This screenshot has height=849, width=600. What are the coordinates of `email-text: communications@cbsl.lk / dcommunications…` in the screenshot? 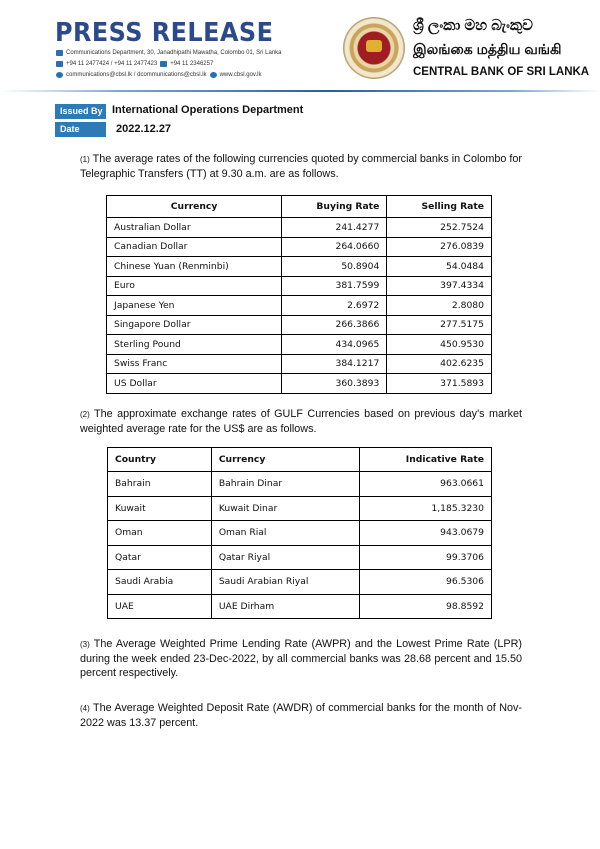 It's located at (136, 75).